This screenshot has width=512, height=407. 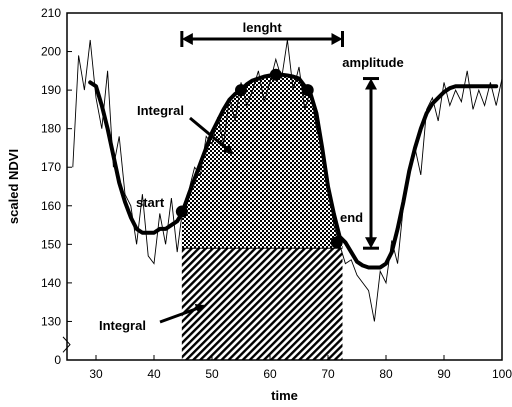 What do you see at coordinates (262, 161) in the screenshot?
I see `integral-upper-area` at bounding box center [262, 161].